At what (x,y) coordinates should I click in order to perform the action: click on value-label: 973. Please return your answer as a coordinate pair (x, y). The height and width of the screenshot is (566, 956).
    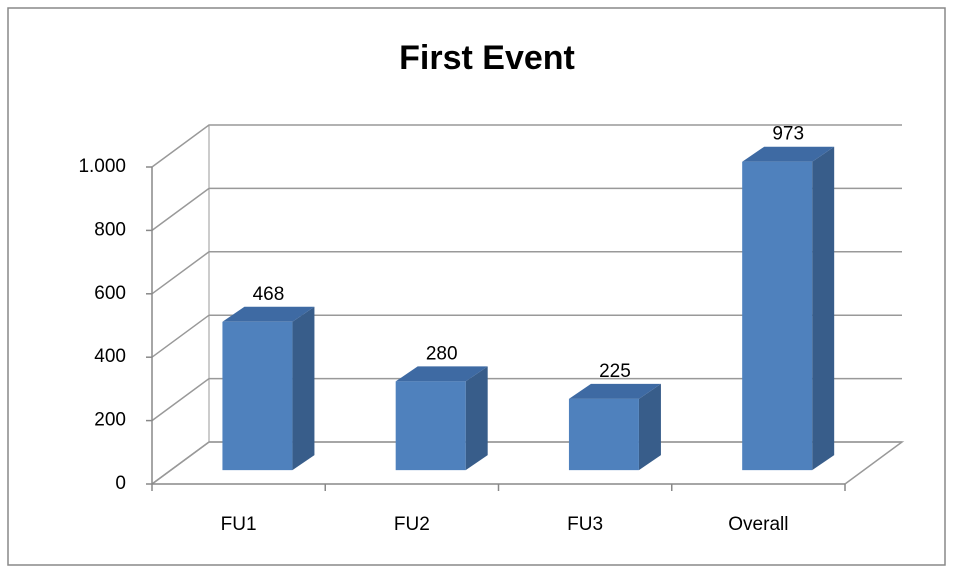
    Looking at the image, I should click on (788, 134).